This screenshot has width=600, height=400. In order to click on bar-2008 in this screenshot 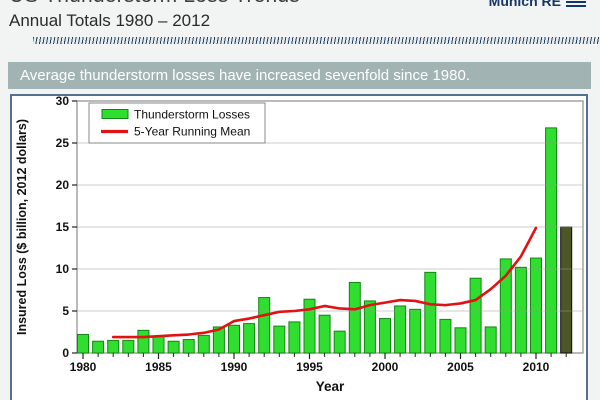, I will do `click(505, 306)`.